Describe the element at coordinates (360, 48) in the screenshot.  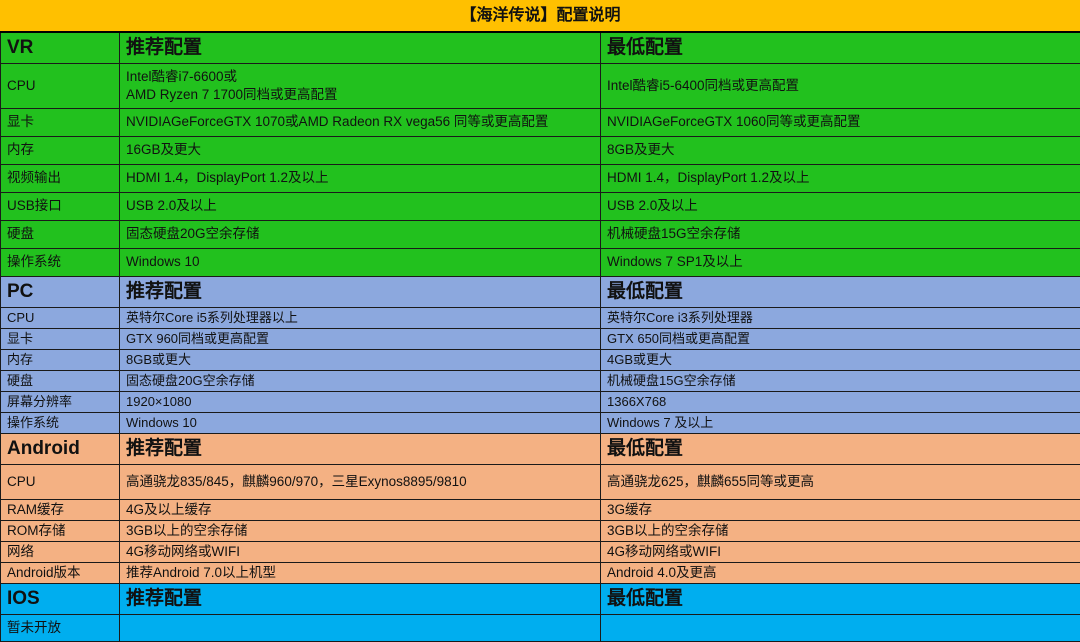
I see `column-header-recommended-vr: 推荐配置` at that location.